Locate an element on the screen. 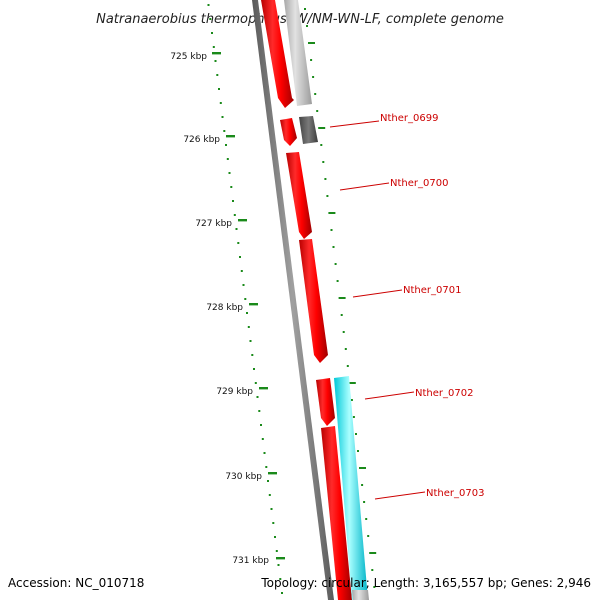 The width and height of the screenshot is (600, 600). genome-backbone is located at coordinates (293, 300).